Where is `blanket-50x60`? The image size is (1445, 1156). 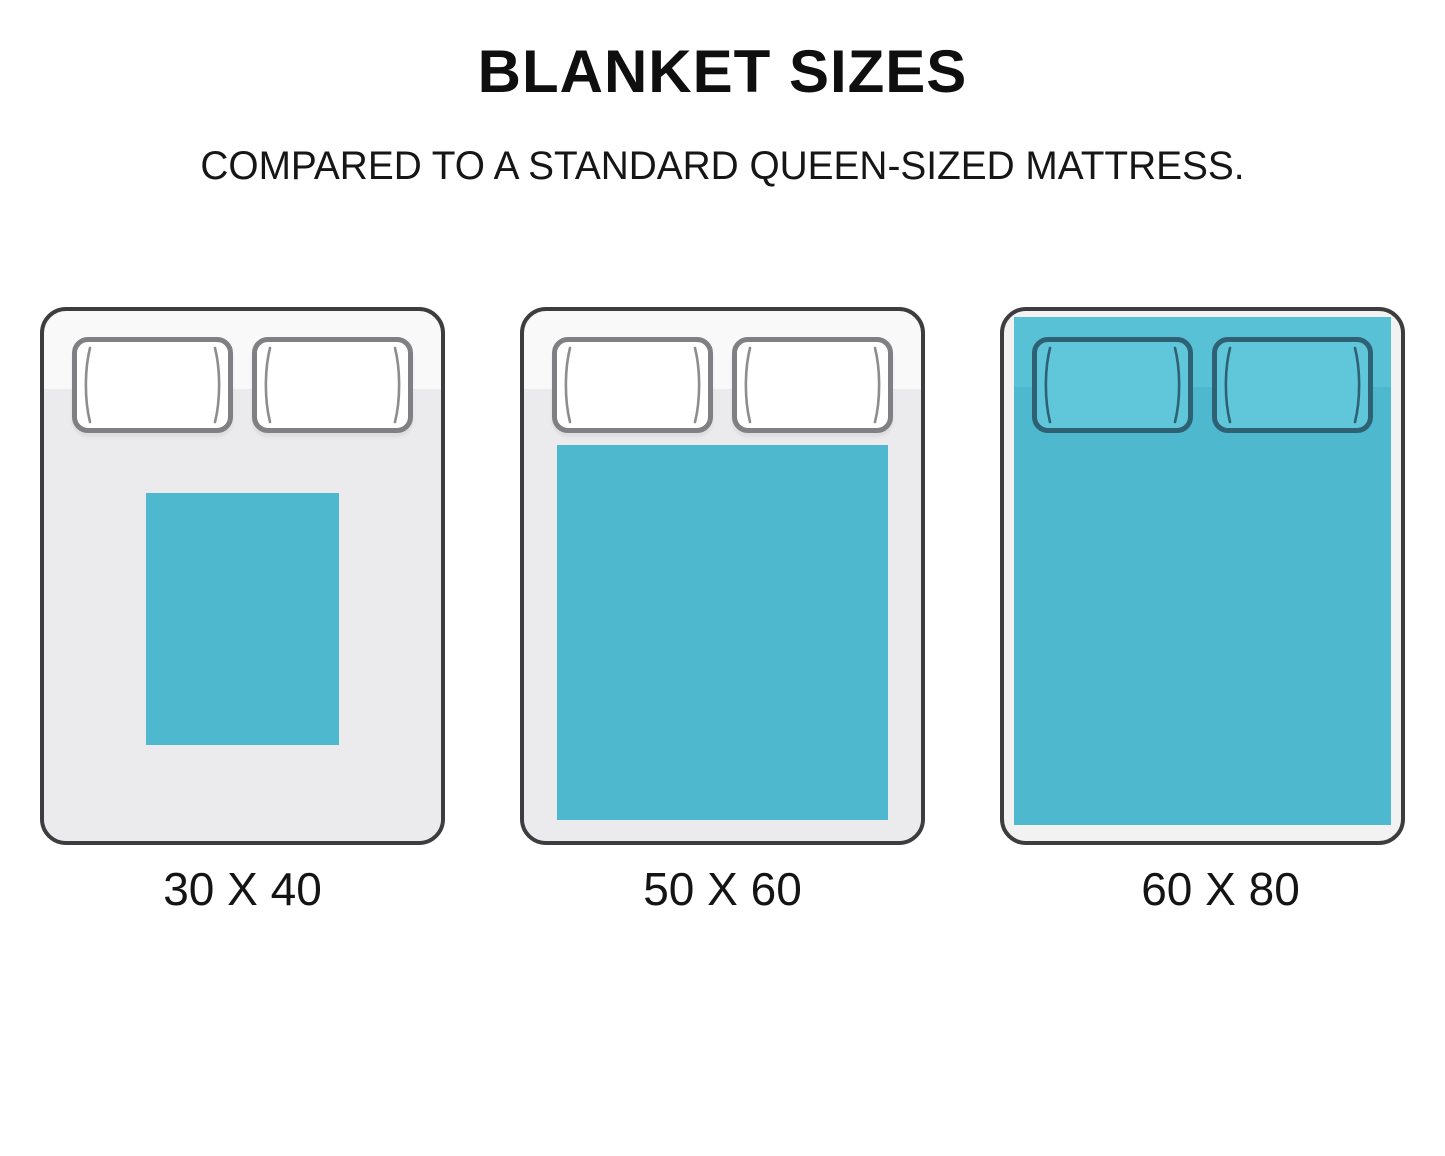 blanket-50x60 is located at coordinates (722, 632).